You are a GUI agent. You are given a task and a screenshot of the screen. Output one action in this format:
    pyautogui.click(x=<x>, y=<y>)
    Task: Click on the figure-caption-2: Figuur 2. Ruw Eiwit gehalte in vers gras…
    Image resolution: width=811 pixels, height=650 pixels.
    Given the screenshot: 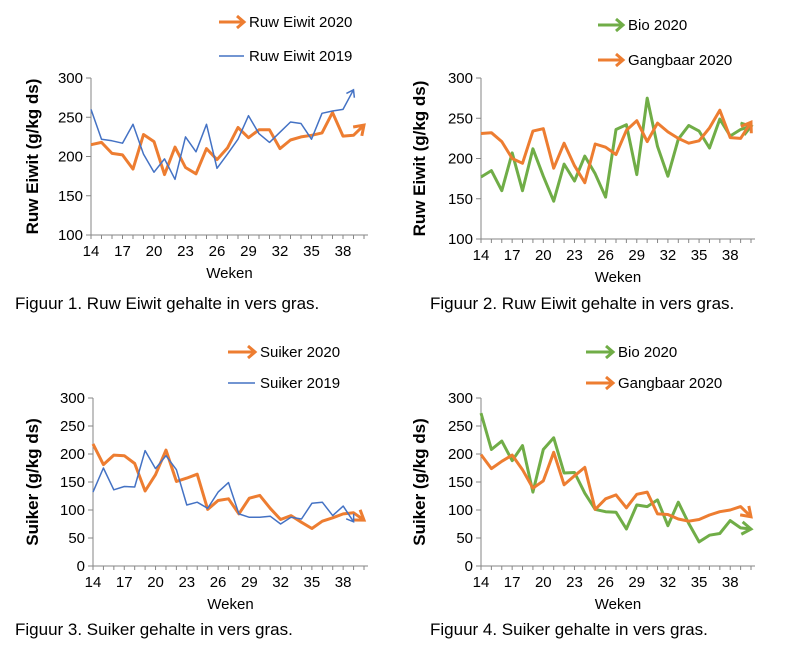 What is the action you would take?
    pyautogui.click(x=582, y=303)
    